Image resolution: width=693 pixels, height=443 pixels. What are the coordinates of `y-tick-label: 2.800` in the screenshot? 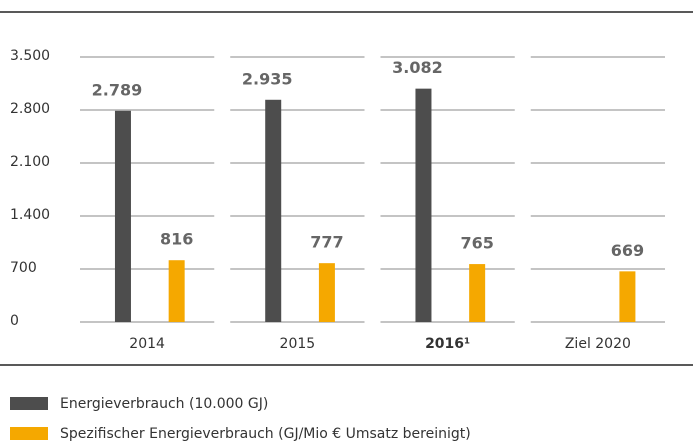 It's located at (30, 109).